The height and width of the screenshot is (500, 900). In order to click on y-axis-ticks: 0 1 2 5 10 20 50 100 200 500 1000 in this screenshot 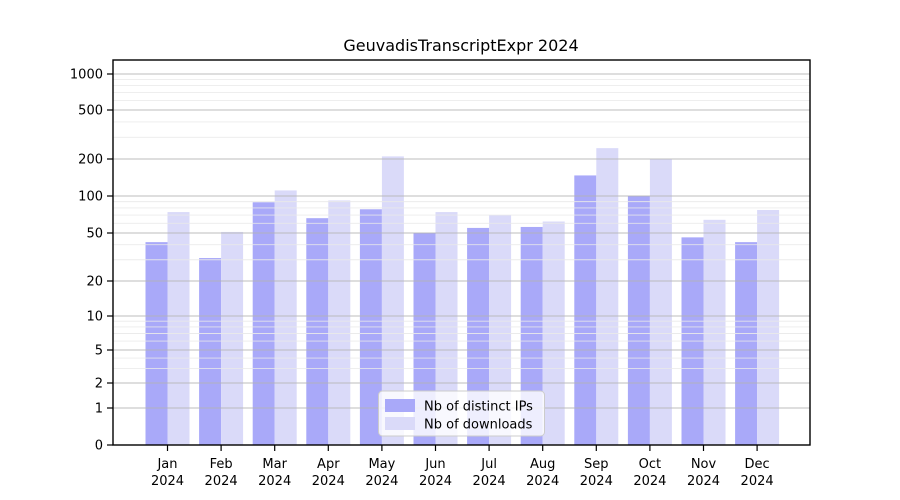, I will do `click(91, 261)`.